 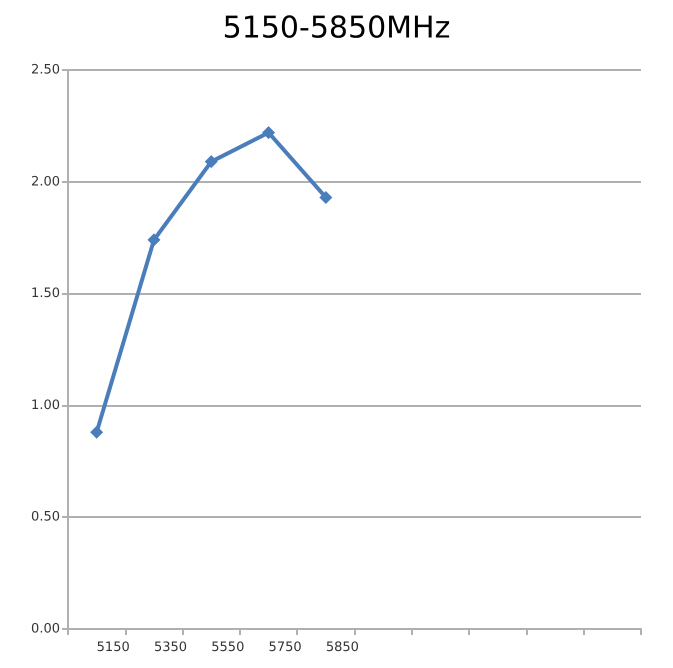 What do you see at coordinates (285, 647) in the screenshot?
I see `x-tick-label: 5750` at bounding box center [285, 647].